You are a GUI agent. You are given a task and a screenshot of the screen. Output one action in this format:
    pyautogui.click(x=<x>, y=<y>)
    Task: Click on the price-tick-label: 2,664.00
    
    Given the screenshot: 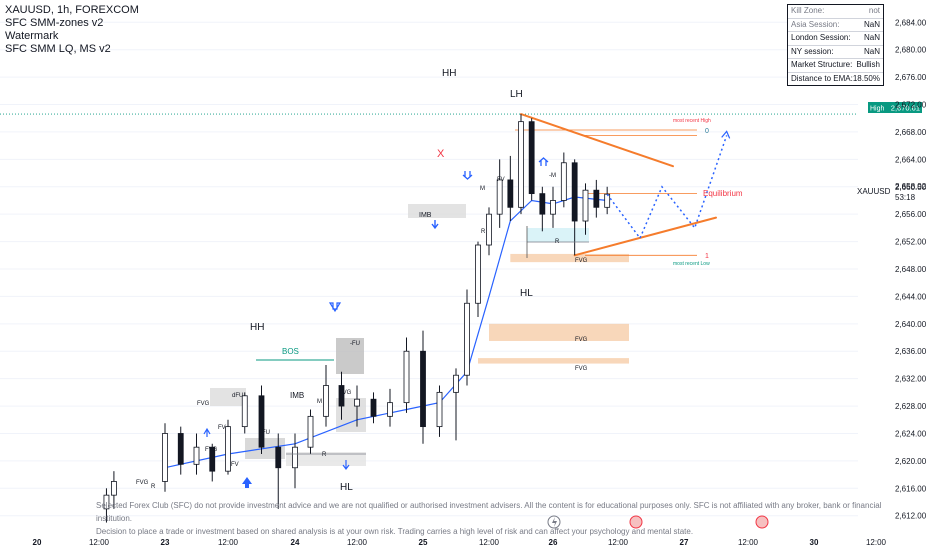 What is the action you would take?
    pyautogui.click(x=911, y=159)
    